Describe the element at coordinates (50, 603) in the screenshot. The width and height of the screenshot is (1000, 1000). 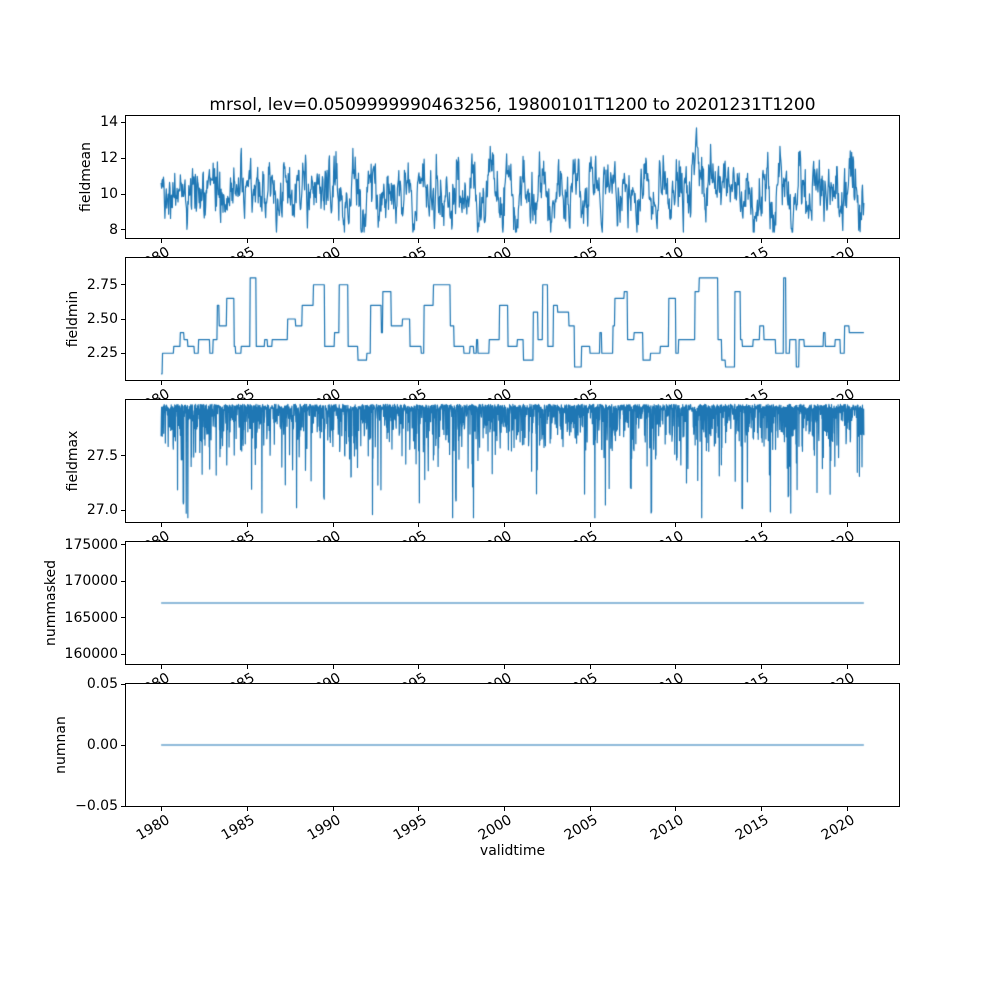
I see `y-axis-label-text: nummasked` at that location.